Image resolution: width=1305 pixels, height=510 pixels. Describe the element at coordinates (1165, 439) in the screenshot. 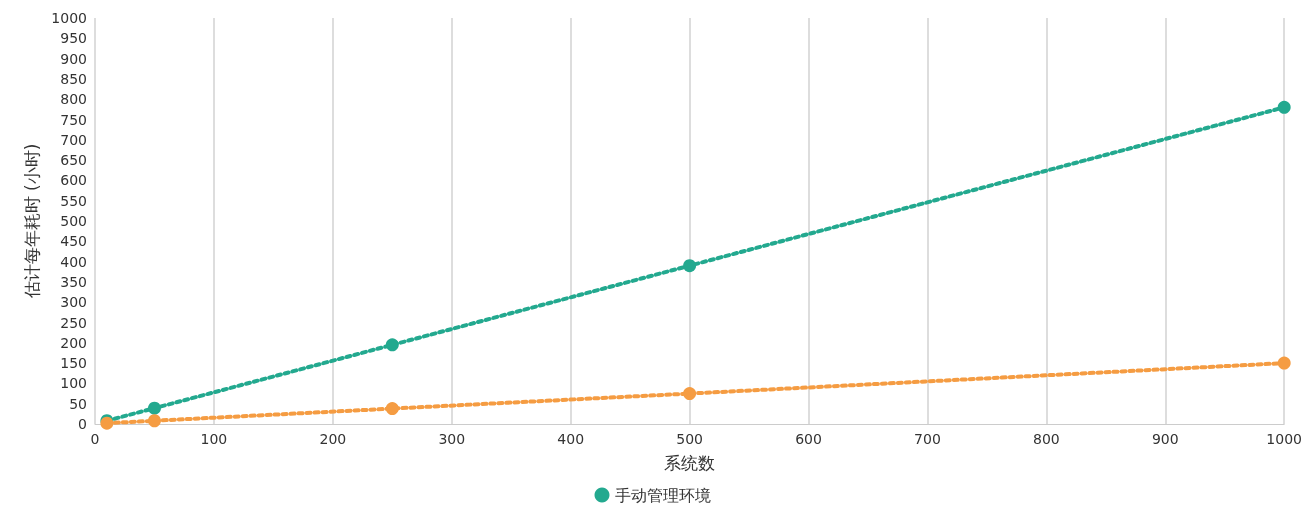

I see `x-tick-label: 900` at that location.